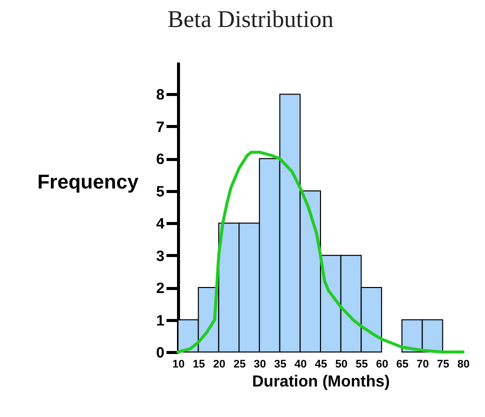 The height and width of the screenshot is (417, 485). I want to click on x-tick-label: 80, so click(463, 364).